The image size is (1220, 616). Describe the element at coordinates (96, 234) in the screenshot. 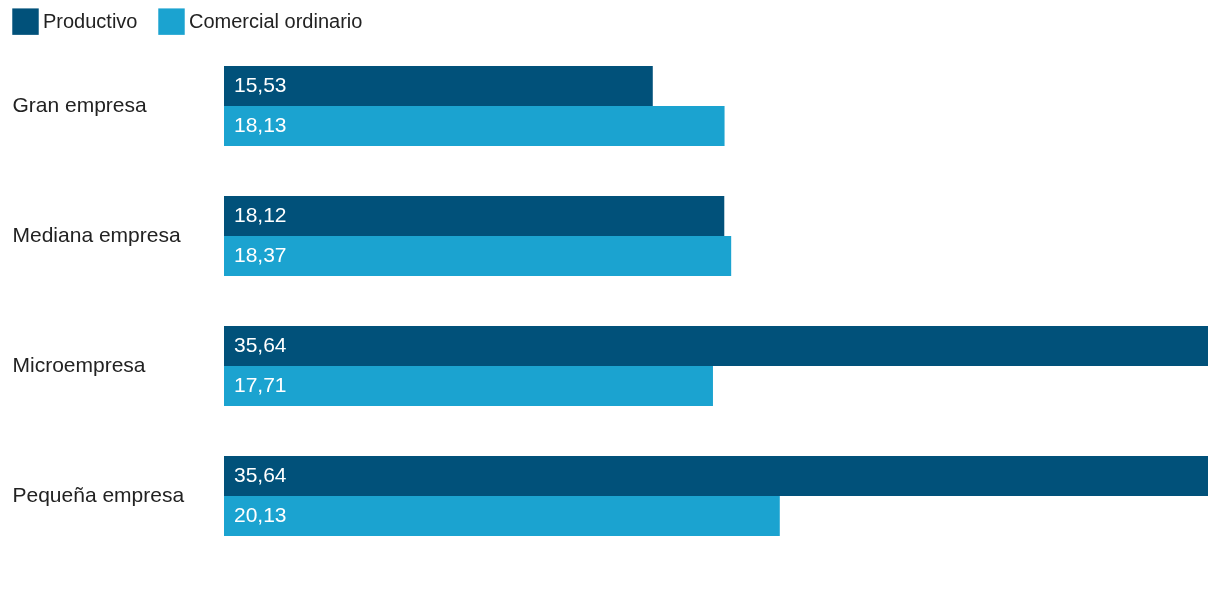

I see `y-tick-label: Mediana empresa` at that location.